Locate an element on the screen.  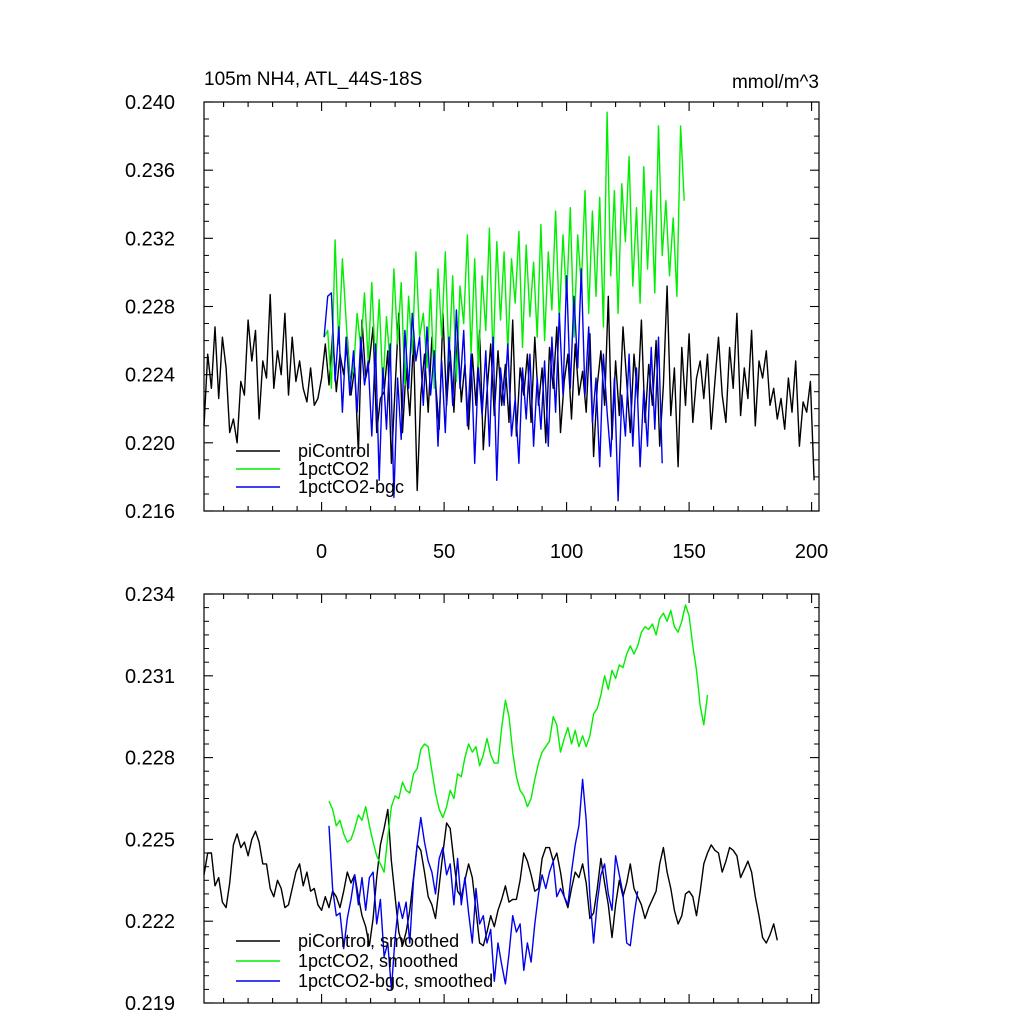
chart-title: 105m NH4, ATL_44S-18S is located at coordinates (313, 79).